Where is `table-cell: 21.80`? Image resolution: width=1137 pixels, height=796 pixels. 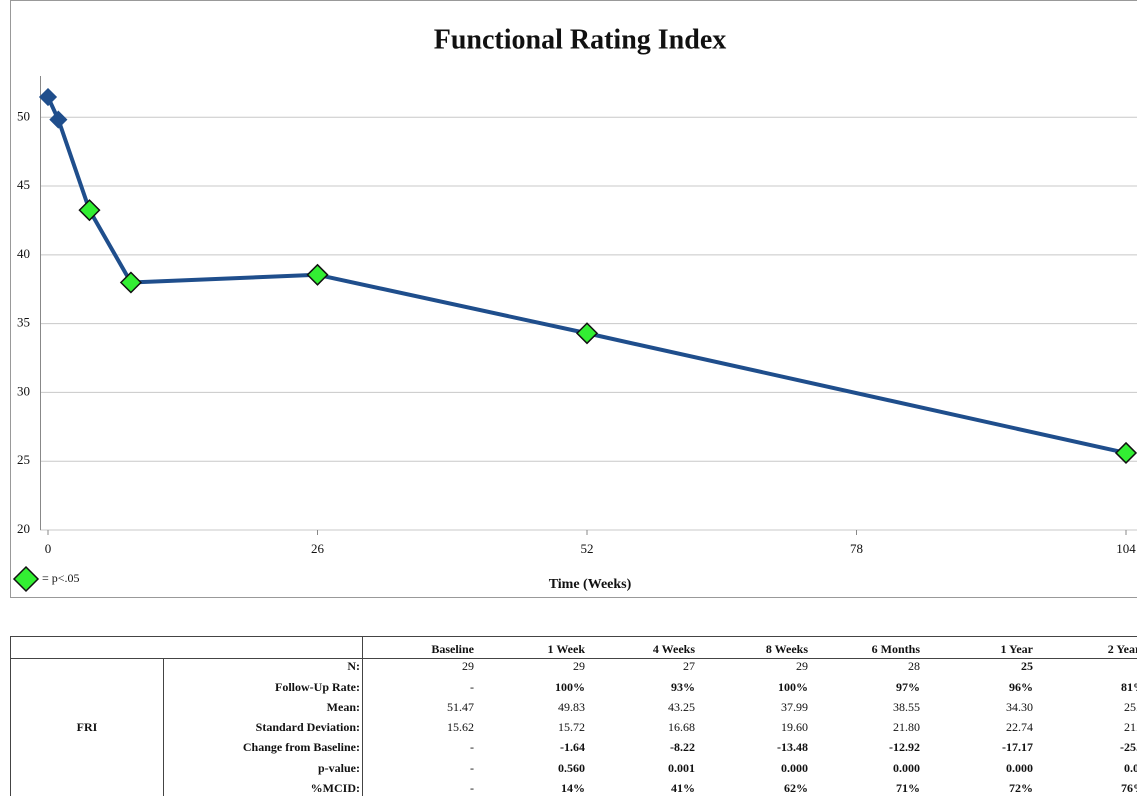 table-cell: 21.80 is located at coordinates (906, 727).